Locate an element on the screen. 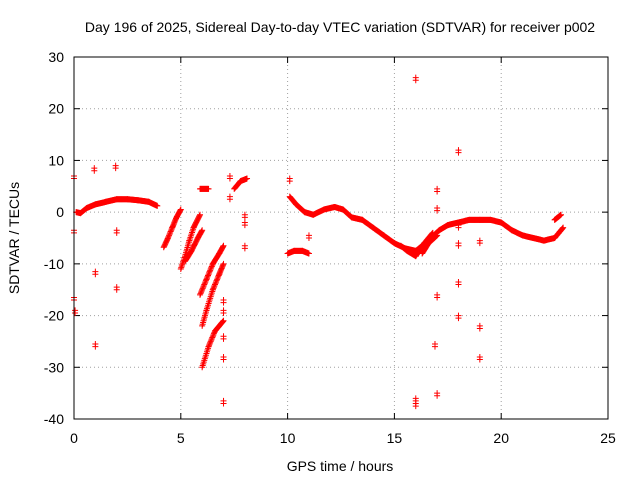 This screenshot has height=480, width=640. x-tick-label: 10 is located at coordinates (288, 438).